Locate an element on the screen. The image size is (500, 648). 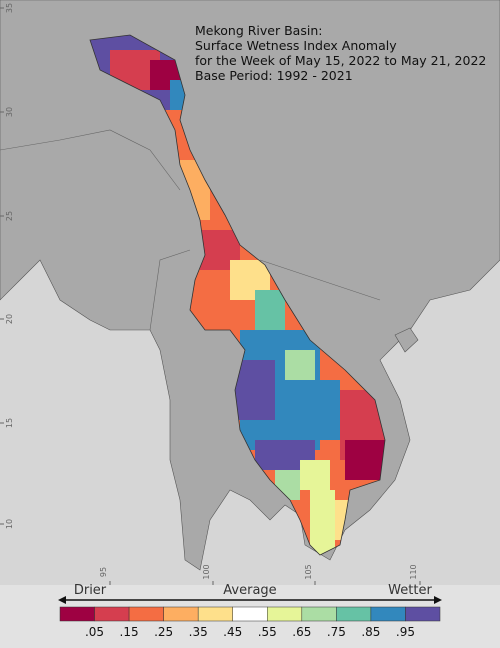
legend-label: .75 is located at coordinates (336, 632).